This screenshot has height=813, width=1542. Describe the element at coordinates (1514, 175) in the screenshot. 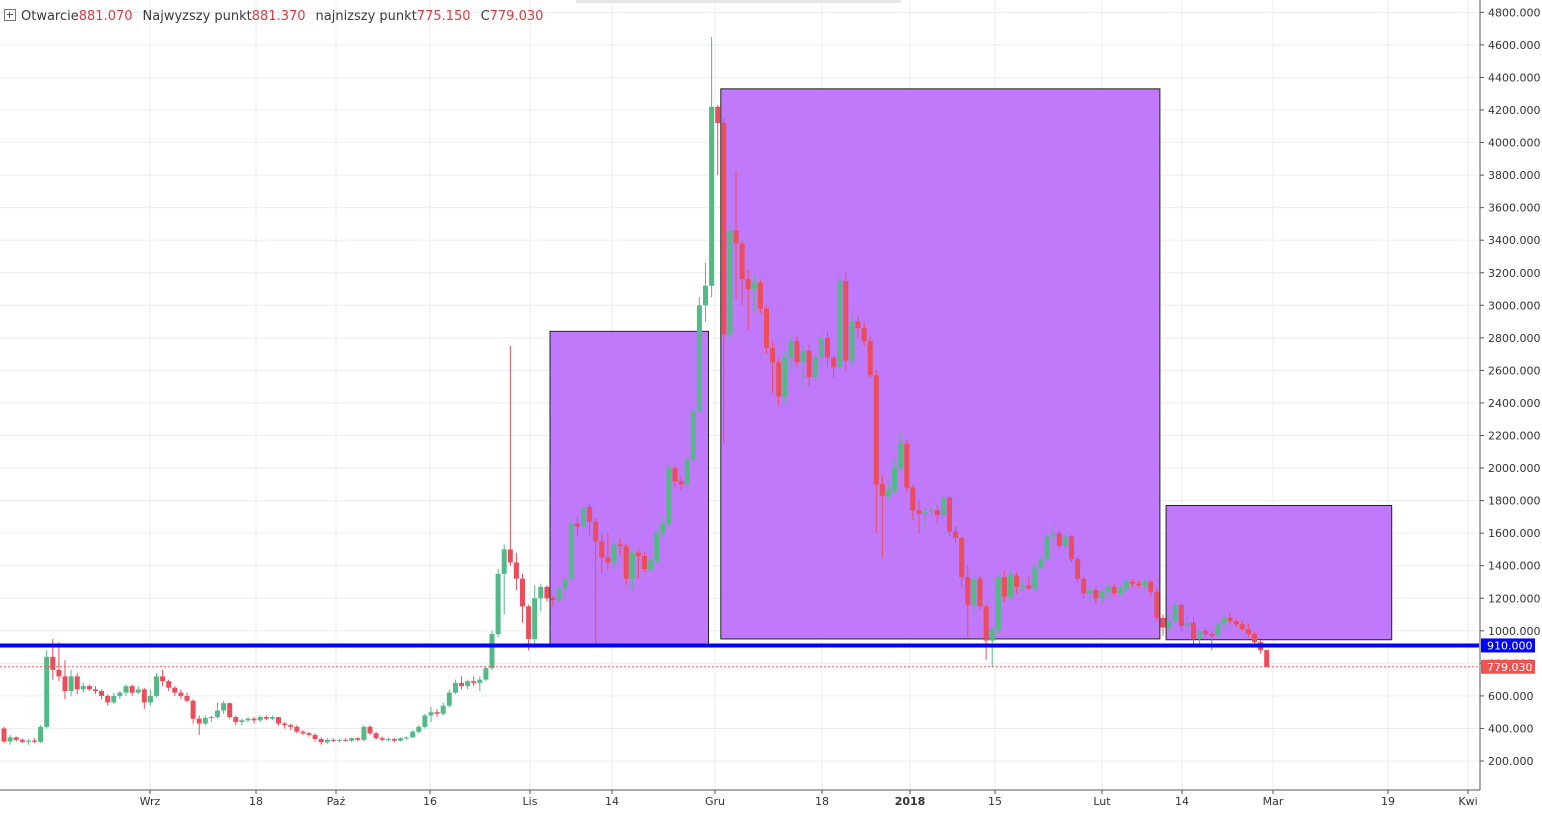

I see `y-tick-label: 3800.000` at that location.